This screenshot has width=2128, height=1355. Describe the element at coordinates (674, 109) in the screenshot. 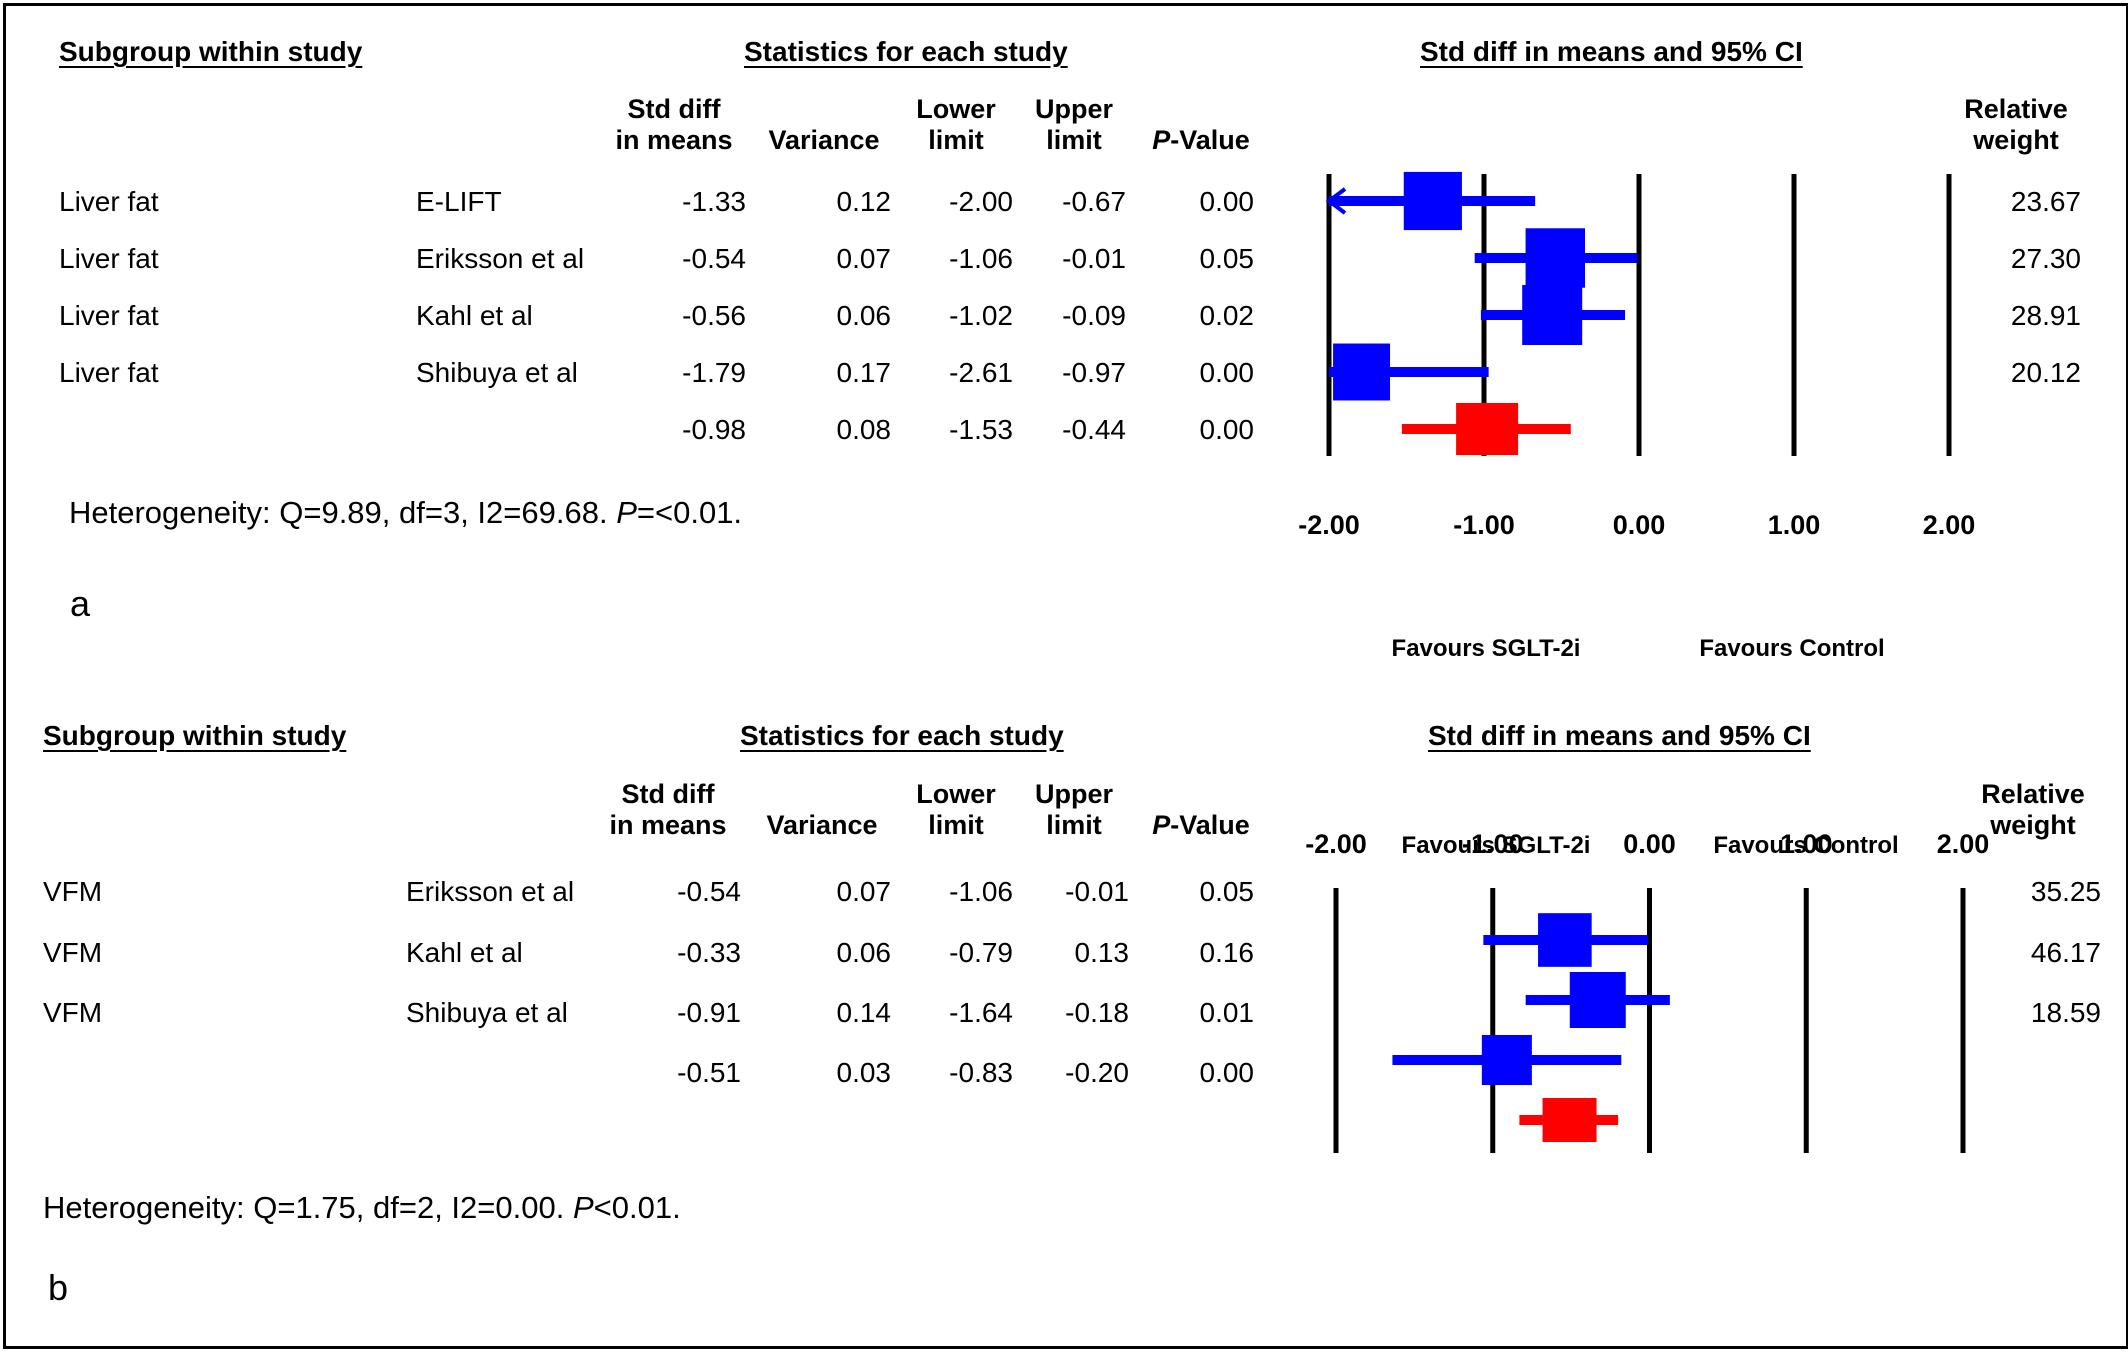

I see `col-header-smd-line1: Std diff` at that location.